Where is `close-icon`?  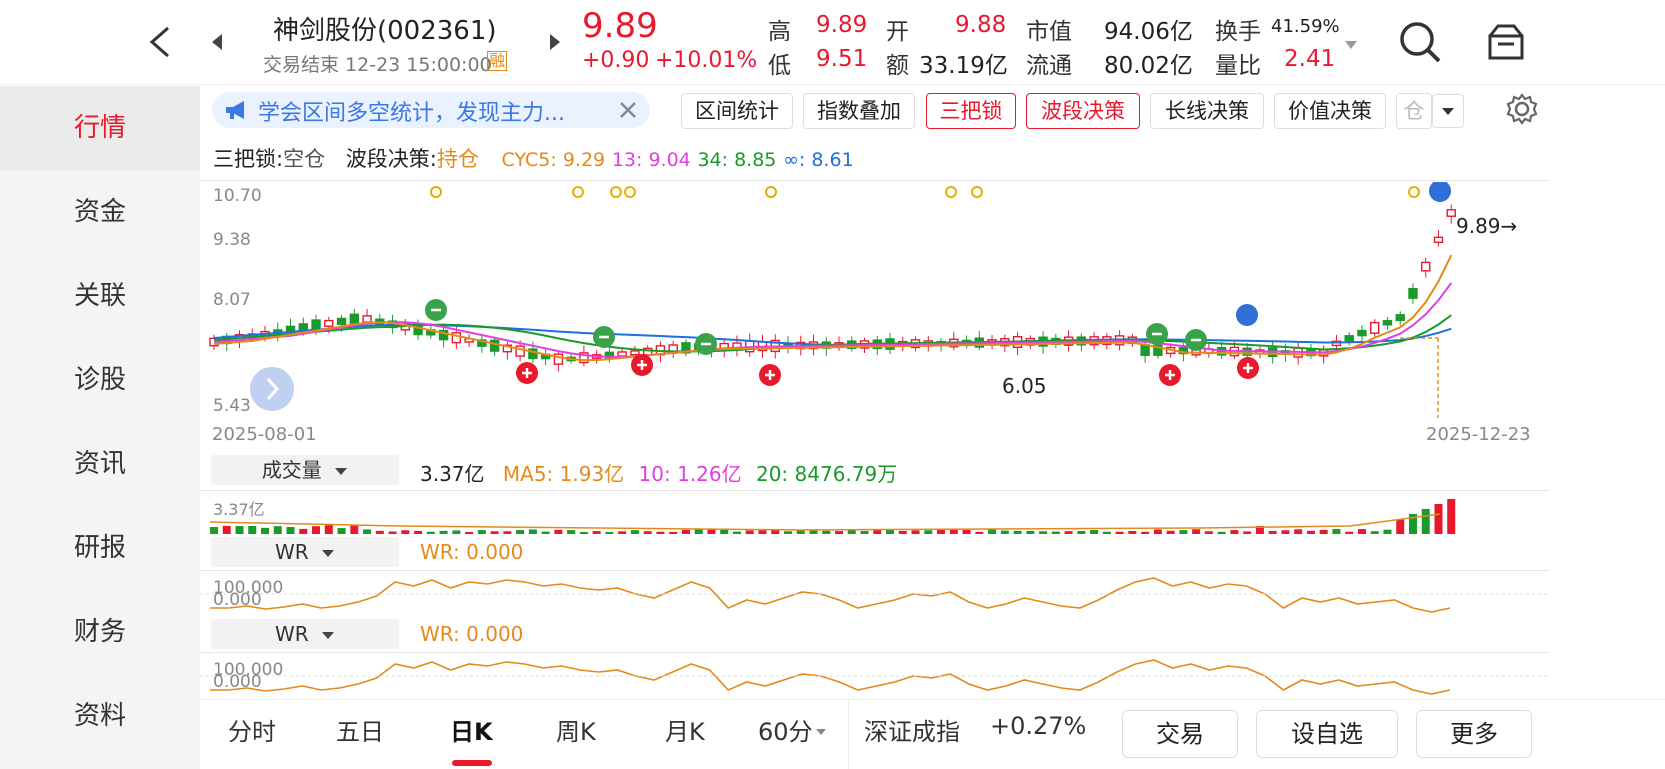 close-icon is located at coordinates (628, 112).